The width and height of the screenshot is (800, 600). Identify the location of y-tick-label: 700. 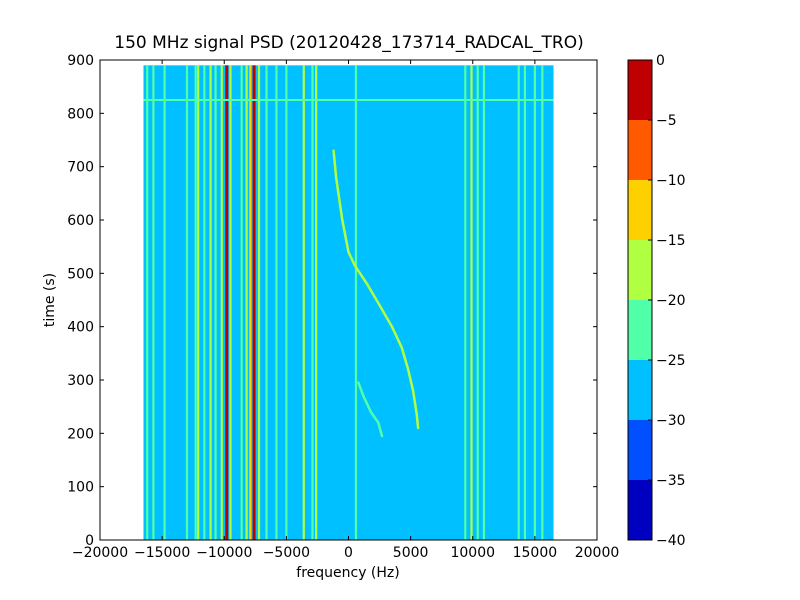
(80, 168).